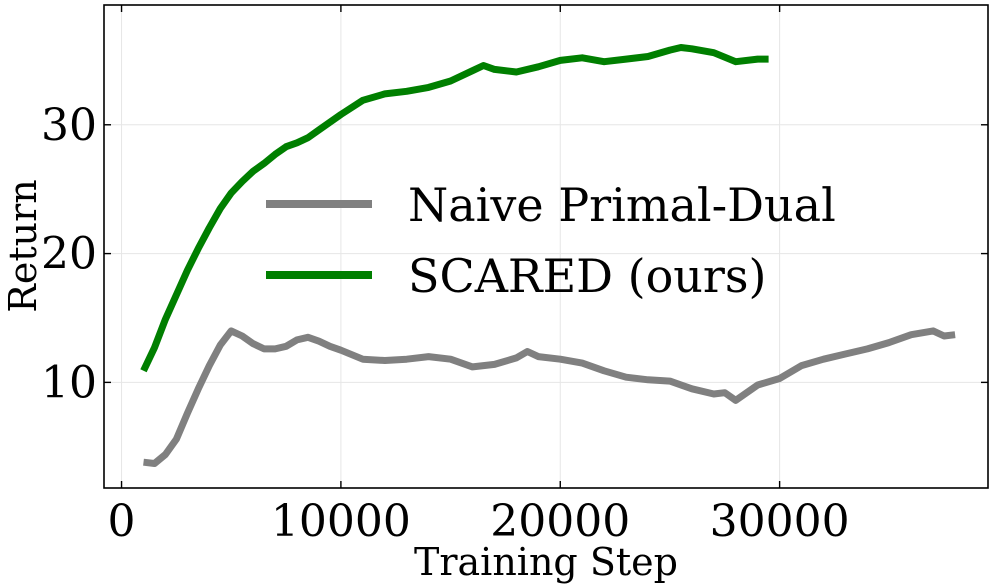 The height and width of the screenshot is (588, 997). Describe the element at coordinates (560, 521) in the screenshot. I see `x-tick-label: 20000` at that location.